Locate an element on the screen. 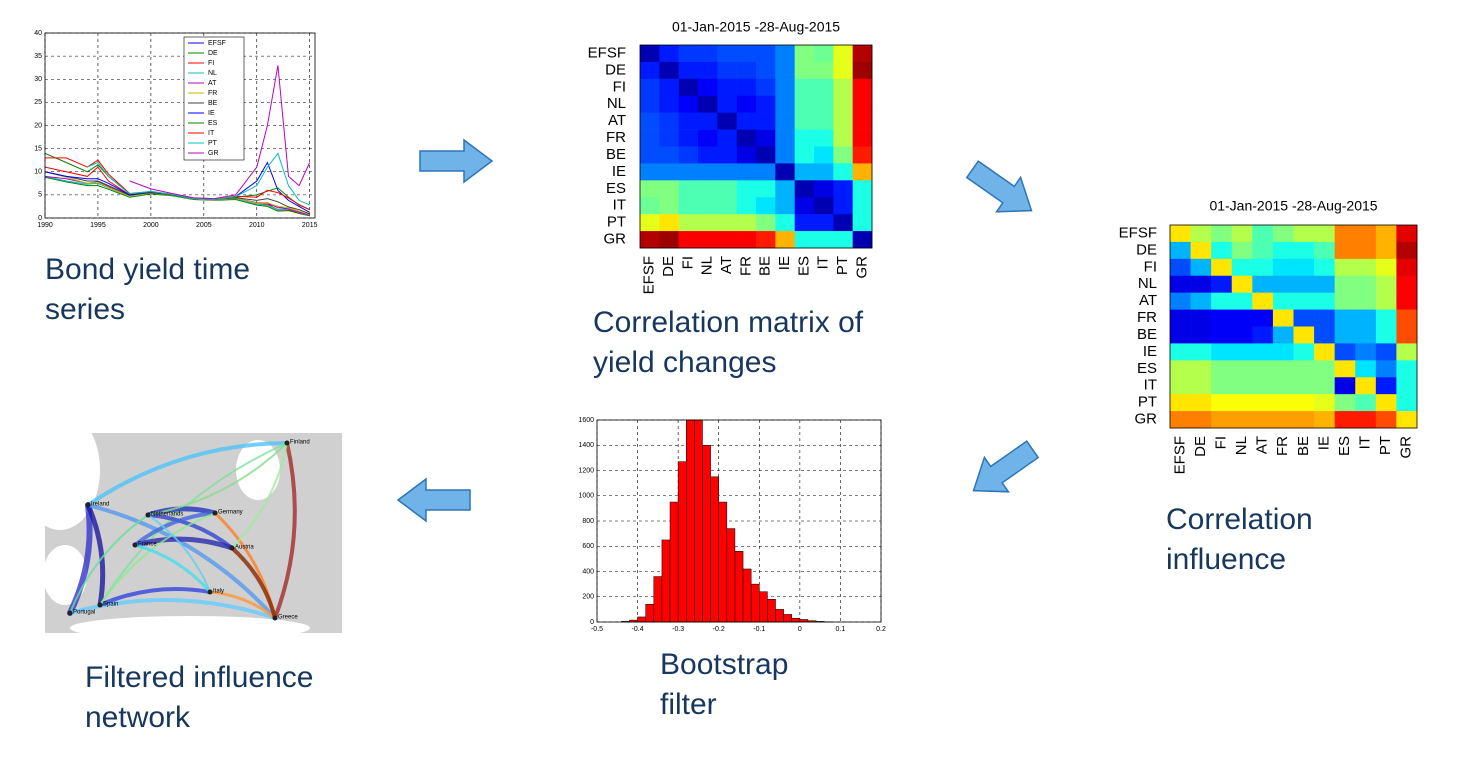 The width and height of the screenshot is (1465, 758). x-tick-label: 2000 is located at coordinates (151, 225).